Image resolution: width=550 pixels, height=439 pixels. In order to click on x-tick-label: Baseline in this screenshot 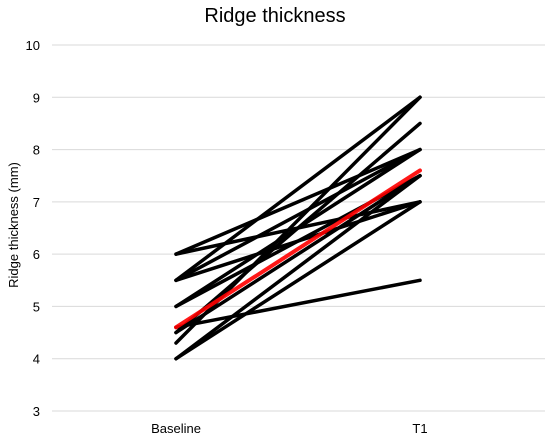, I will do `click(176, 428)`.